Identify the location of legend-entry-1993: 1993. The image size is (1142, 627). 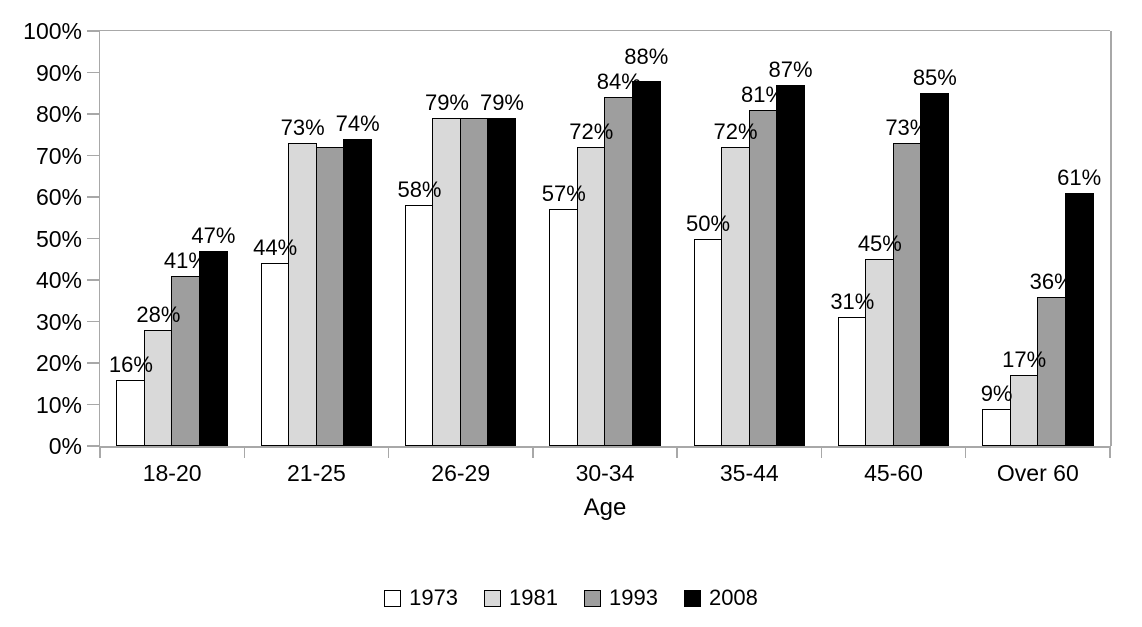
(621, 598).